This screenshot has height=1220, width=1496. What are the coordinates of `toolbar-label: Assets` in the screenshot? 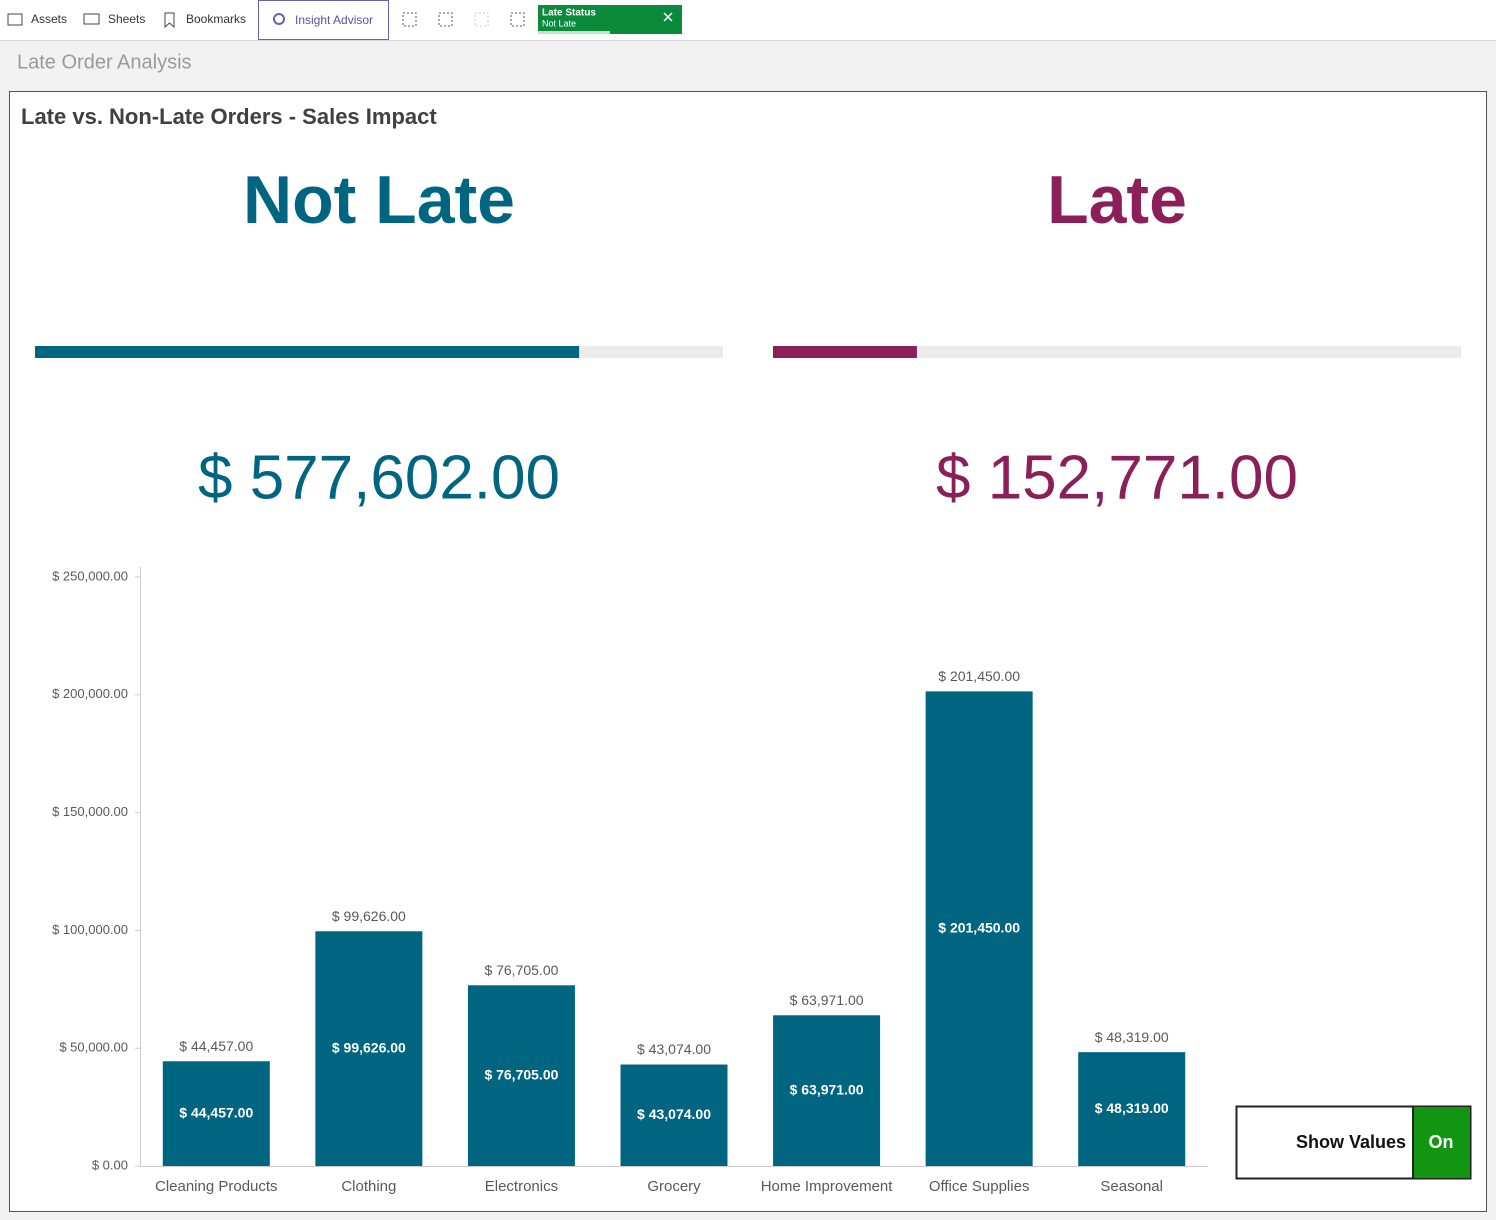 It's located at (49, 19).